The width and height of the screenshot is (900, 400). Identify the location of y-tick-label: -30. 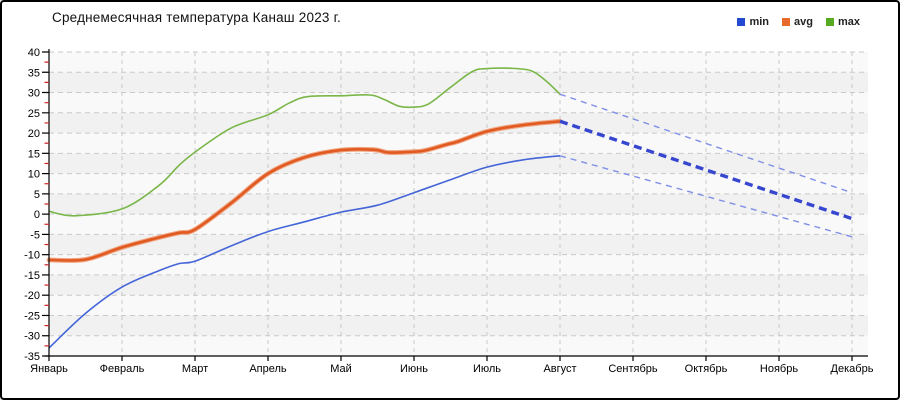
(32, 337).